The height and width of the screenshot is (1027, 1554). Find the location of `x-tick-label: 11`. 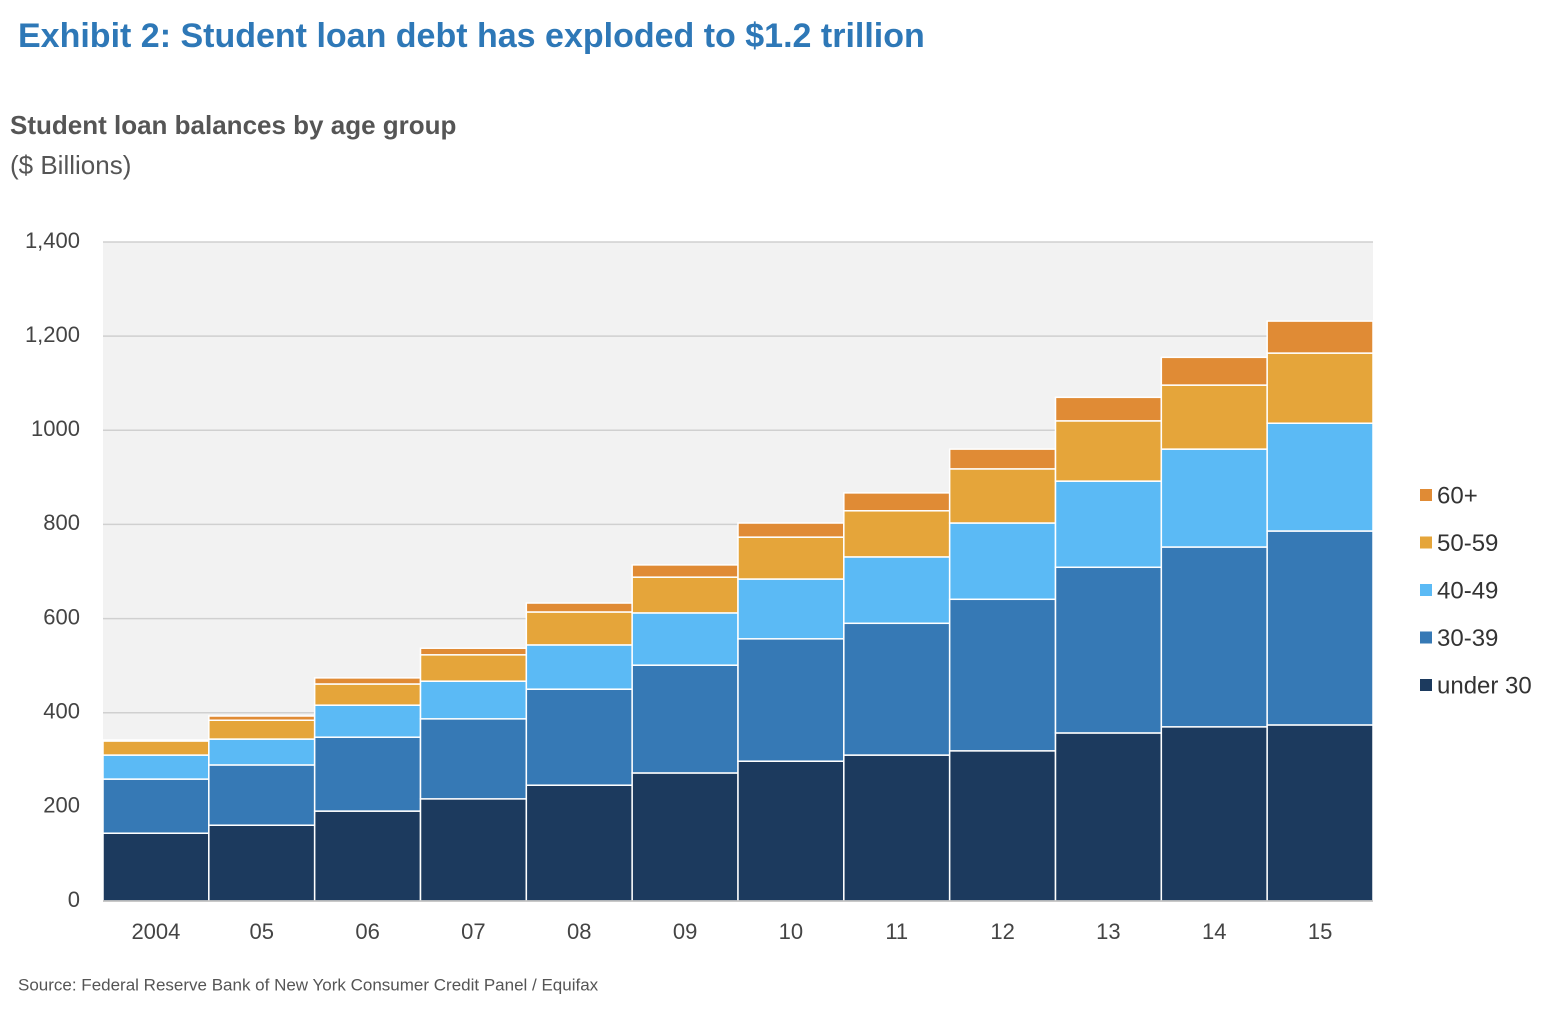

x-tick-label: 11 is located at coordinates (896, 931).